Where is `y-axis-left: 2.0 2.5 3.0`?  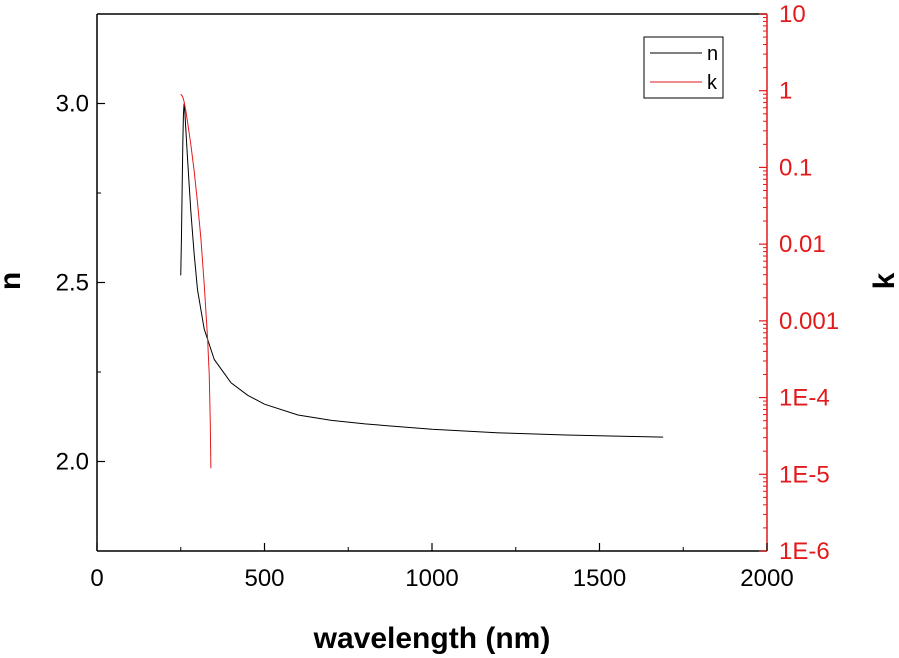
y-axis-left: 2.0 2.5 3.0 is located at coordinates (80, 283).